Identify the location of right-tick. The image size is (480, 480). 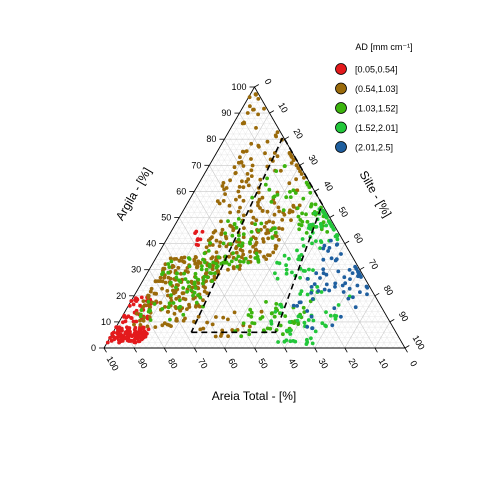
(257, 86).